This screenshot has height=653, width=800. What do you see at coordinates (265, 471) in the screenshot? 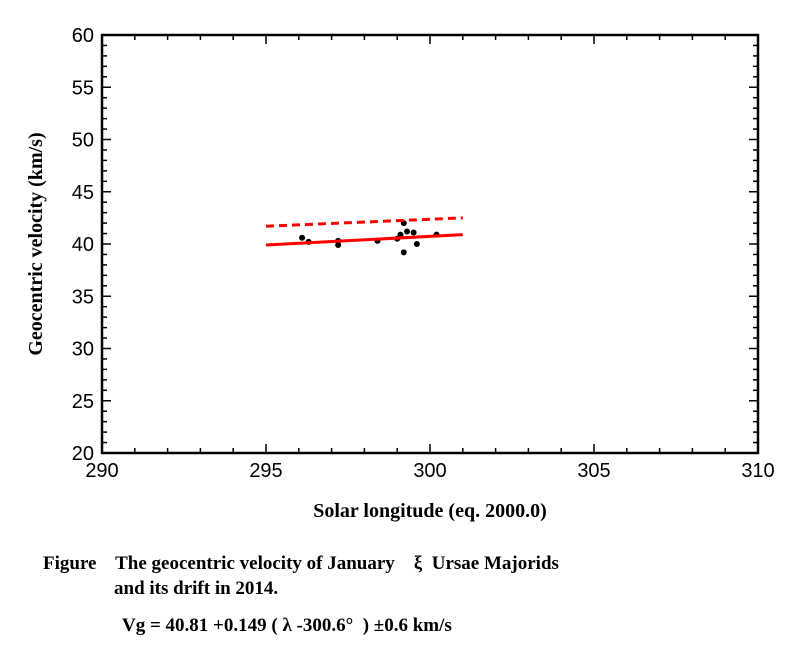
I see `x-tick-label: 295` at bounding box center [265, 471].